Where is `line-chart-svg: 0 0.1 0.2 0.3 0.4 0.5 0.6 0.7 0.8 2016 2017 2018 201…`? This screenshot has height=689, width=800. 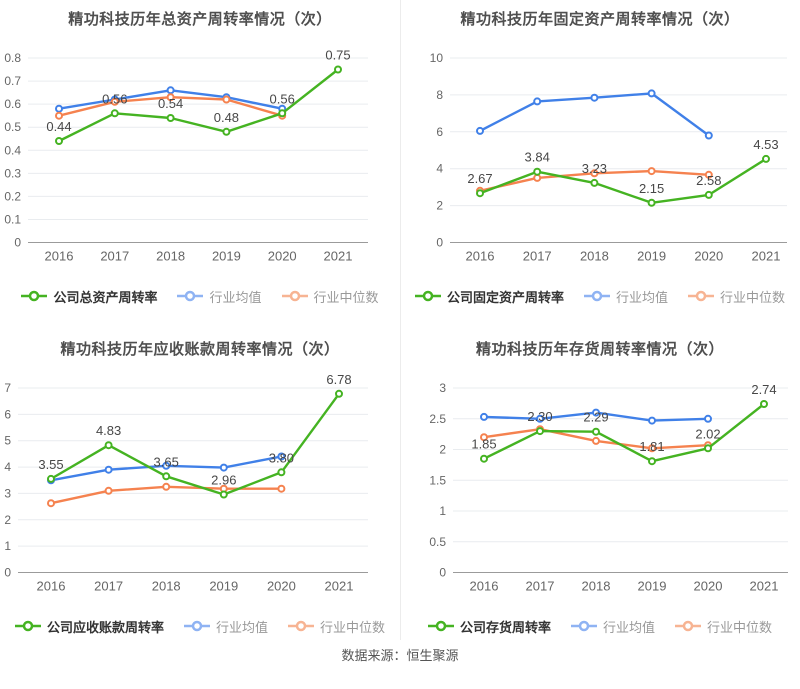 line-chart-svg: 0 0.1 0.2 0.3 0.4 0.5 0.6 0.7 0.8 2016 2017 2018 201… is located at coordinates (186, 156).